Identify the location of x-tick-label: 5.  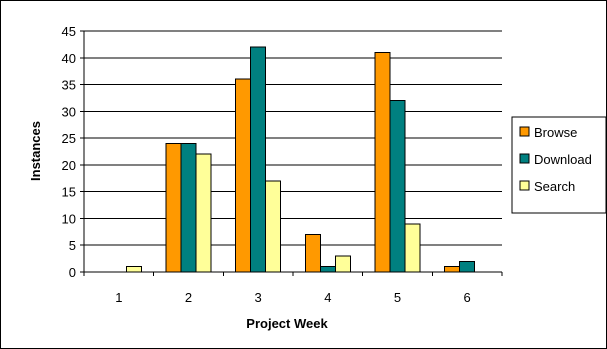
(397, 297).